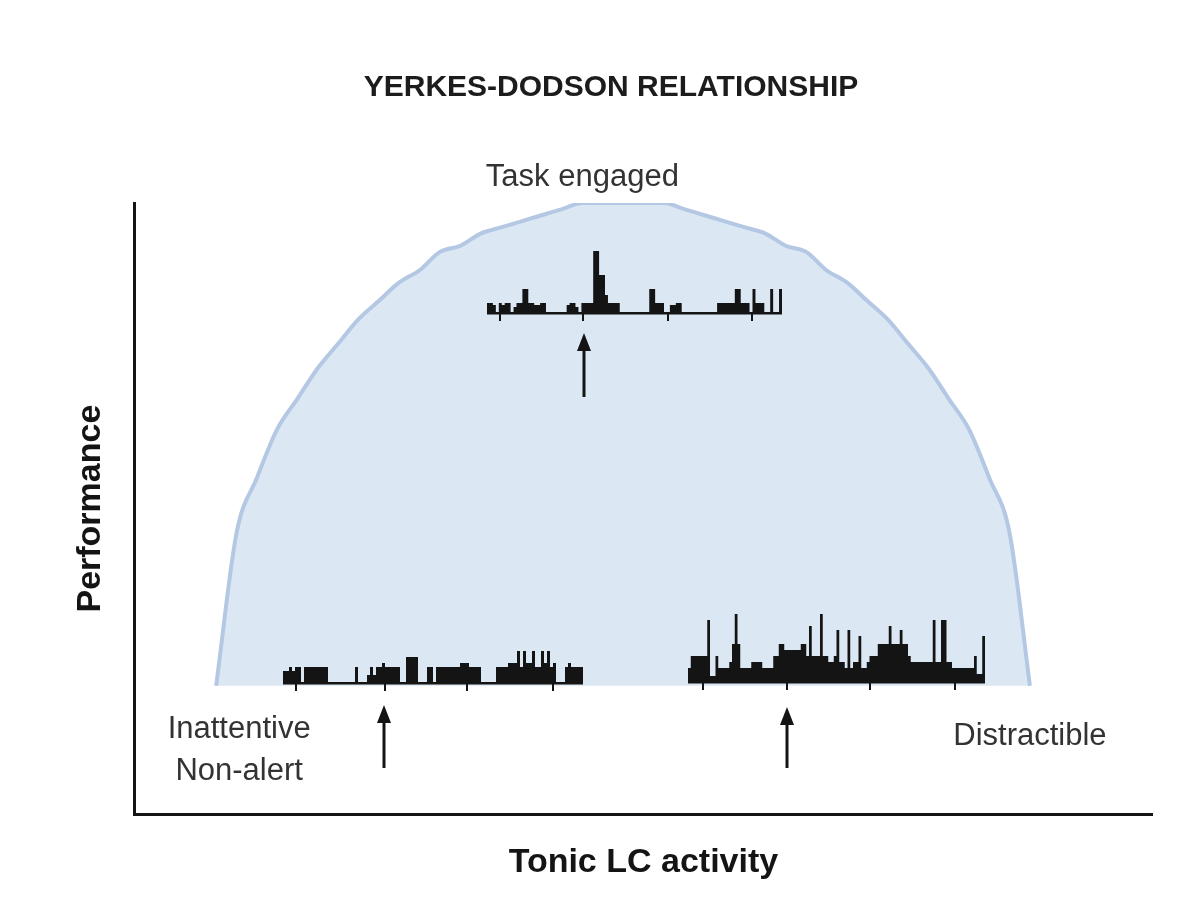 The image size is (1200, 913). I want to click on annotation: Distractible, so click(1030, 735).